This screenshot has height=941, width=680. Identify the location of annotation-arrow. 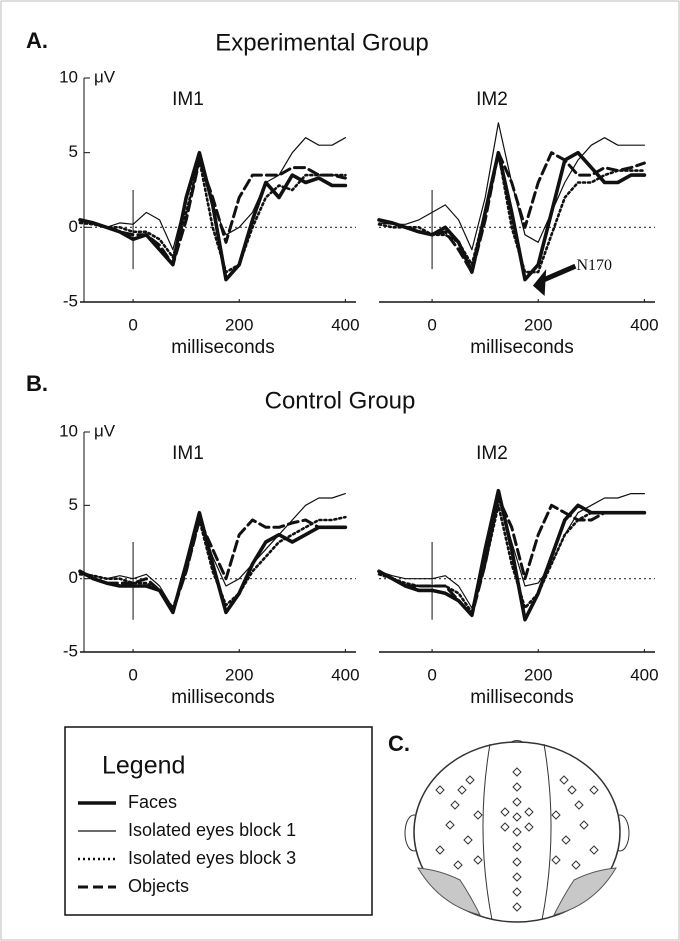
(558, 273).